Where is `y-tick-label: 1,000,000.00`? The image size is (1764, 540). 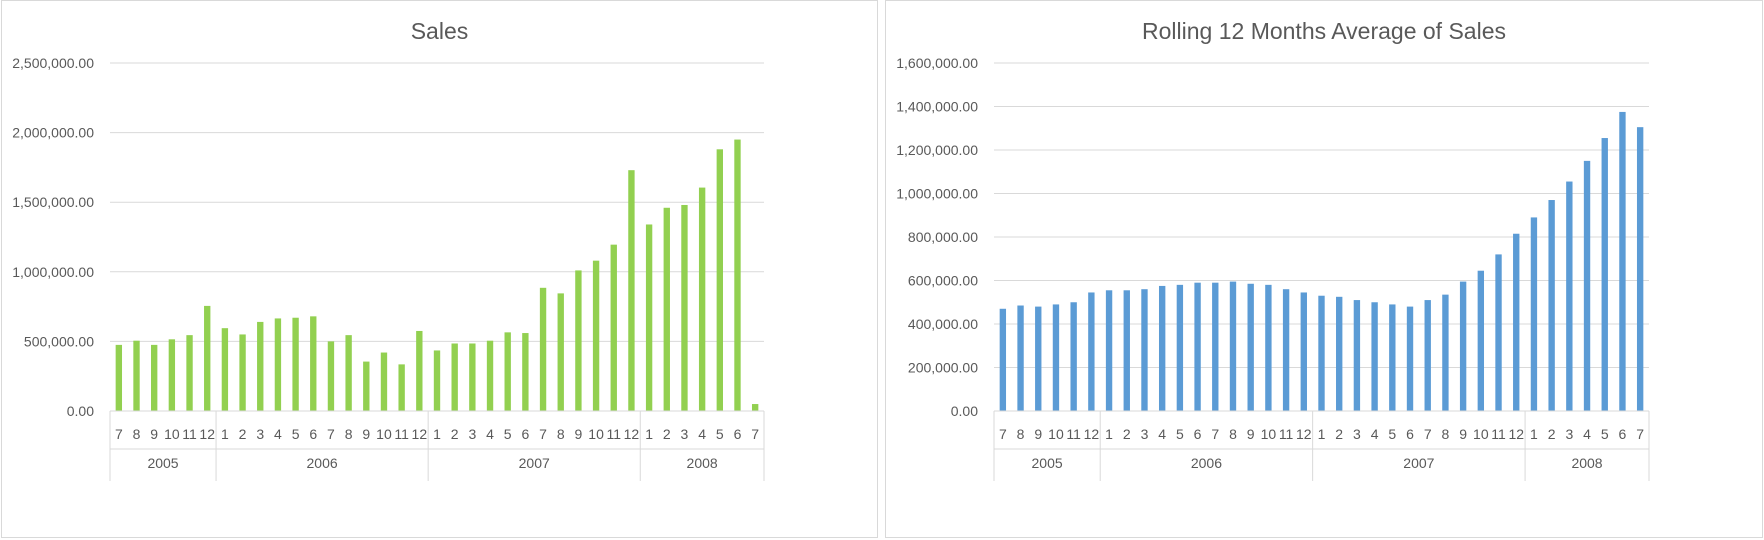 y-tick-label: 1,000,000.00 is located at coordinates (937, 194).